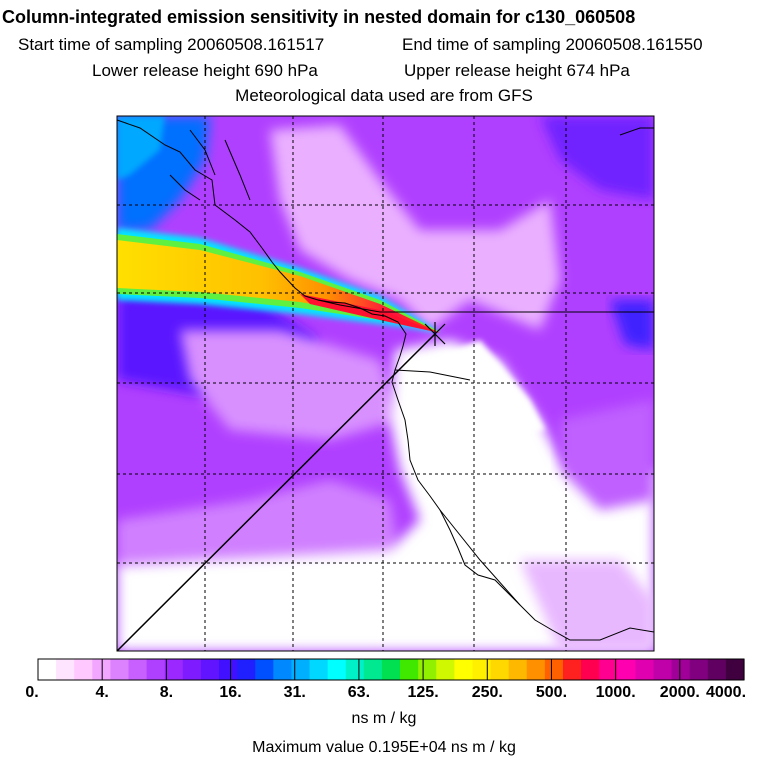 The image size is (768, 768). What do you see at coordinates (607, 455) in the screenshot?
I see `purple-patch-right` at bounding box center [607, 455].